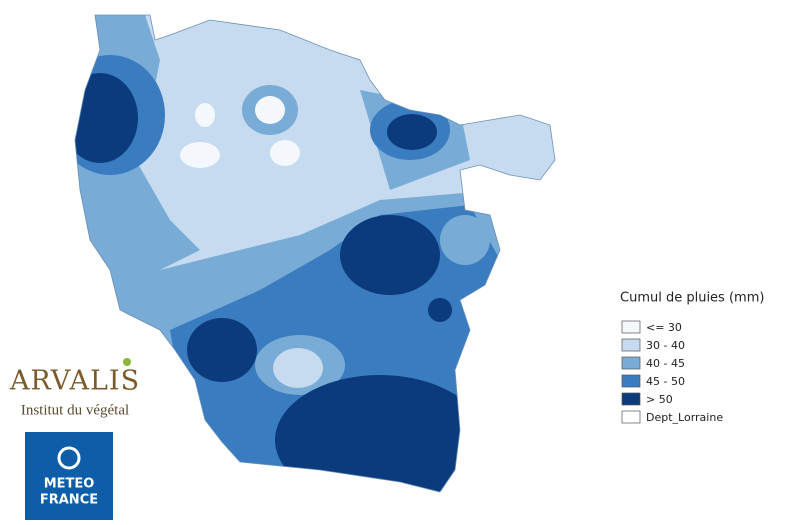 This screenshot has width=789, height=525. What do you see at coordinates (692, 298) in the screenshot?
I see `legend-title: Cumul de pluies (mm)` at bounding box center [692, 298].